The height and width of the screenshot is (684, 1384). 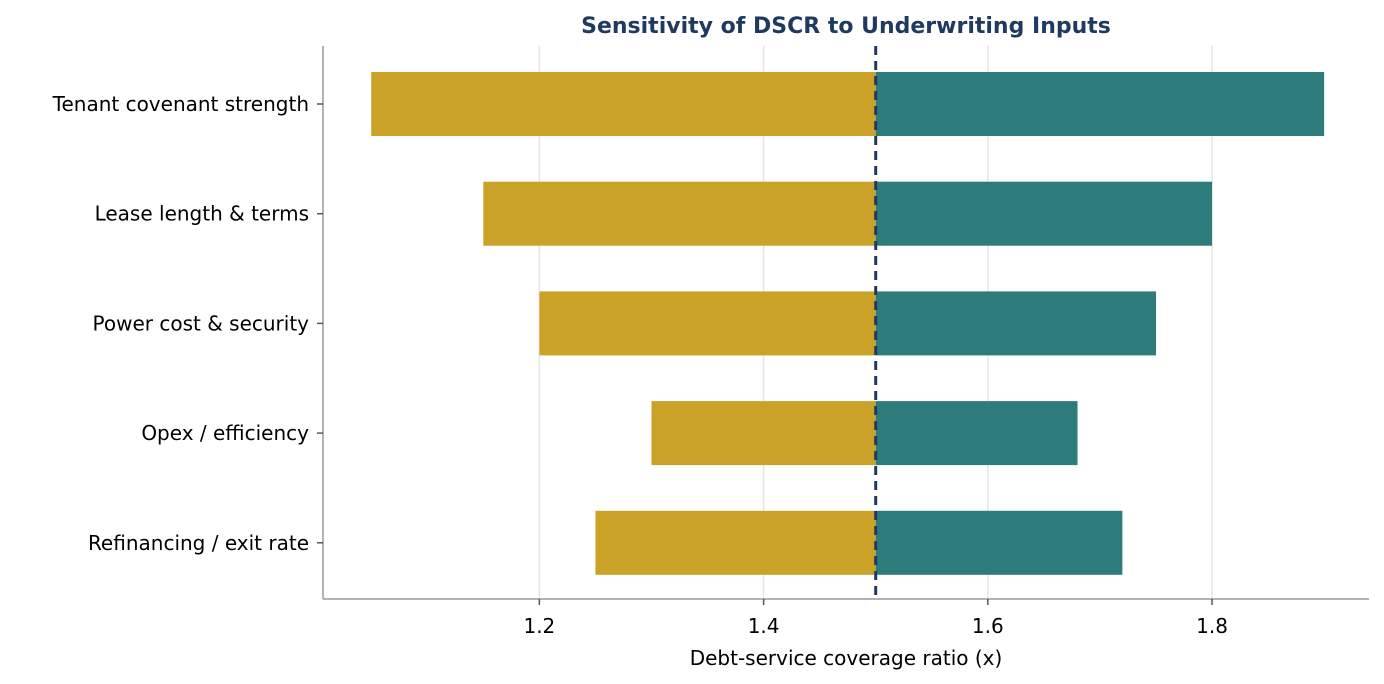 I want to click on x-tick-label: 1.4, so click(x=764, y=626).